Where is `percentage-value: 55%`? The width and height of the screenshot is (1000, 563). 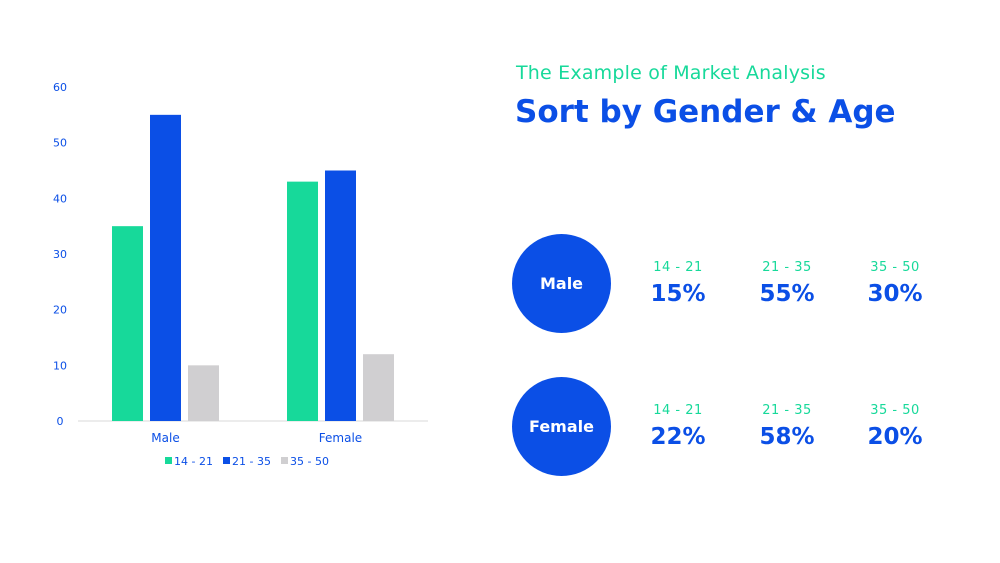 percentage-value: 55% is located at coordinates (787, 294).